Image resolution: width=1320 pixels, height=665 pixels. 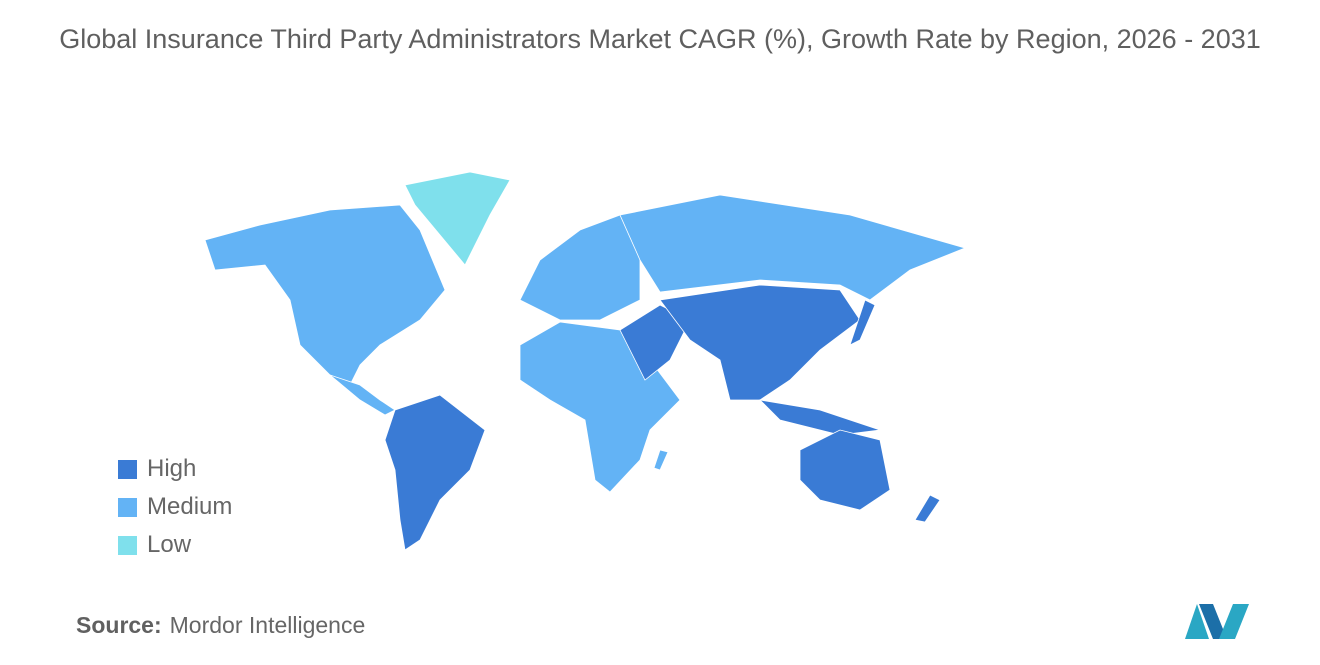 I want to click on greenland, so click(x=457, y=218).